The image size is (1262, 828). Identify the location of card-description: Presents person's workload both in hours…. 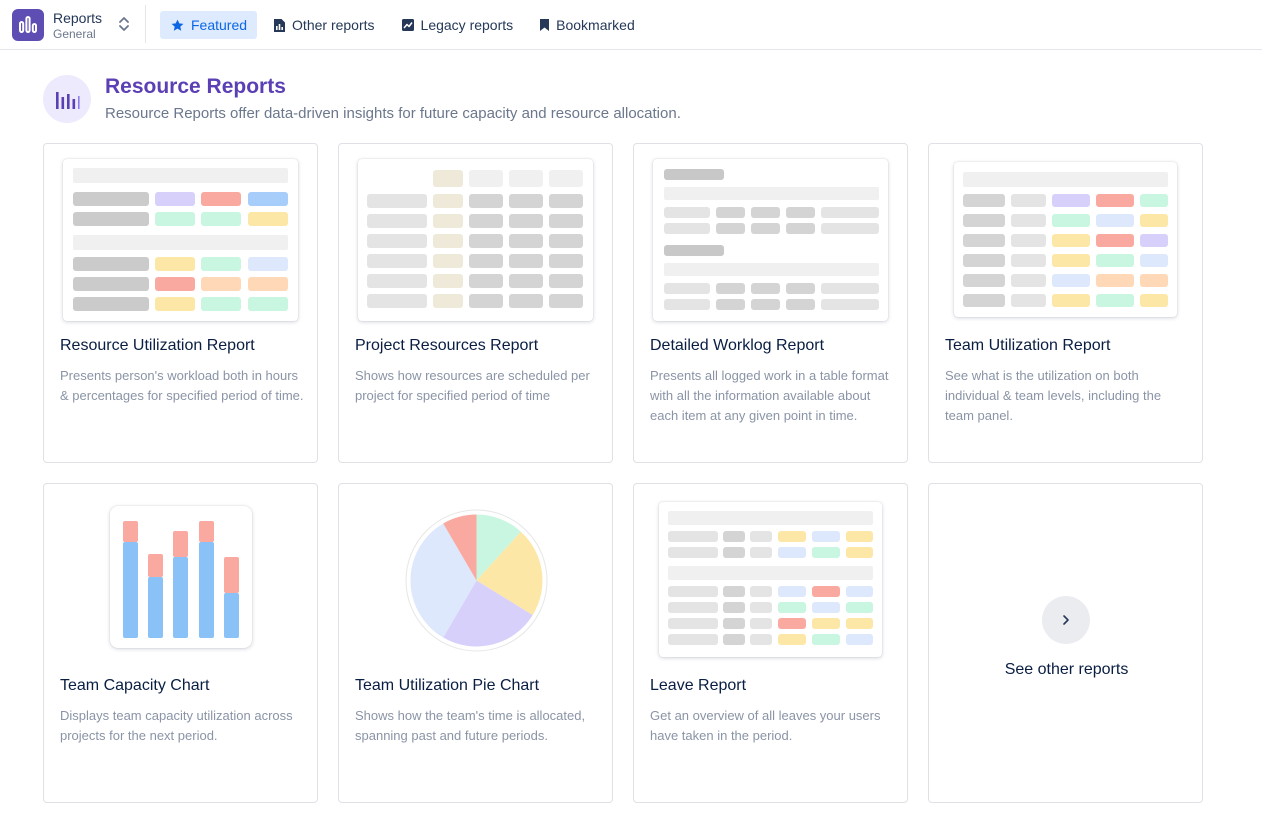
(182, 385).